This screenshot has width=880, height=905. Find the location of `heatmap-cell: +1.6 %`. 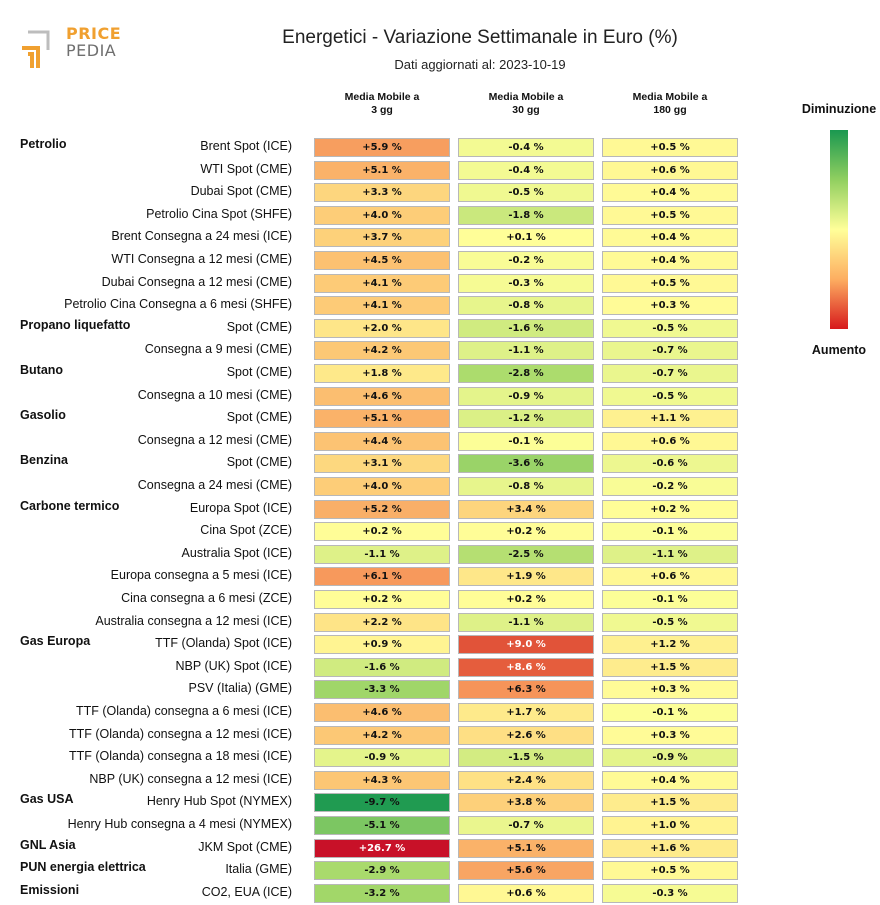

heatmap-cell: +1.6 % is located at coordinates (670, 848).